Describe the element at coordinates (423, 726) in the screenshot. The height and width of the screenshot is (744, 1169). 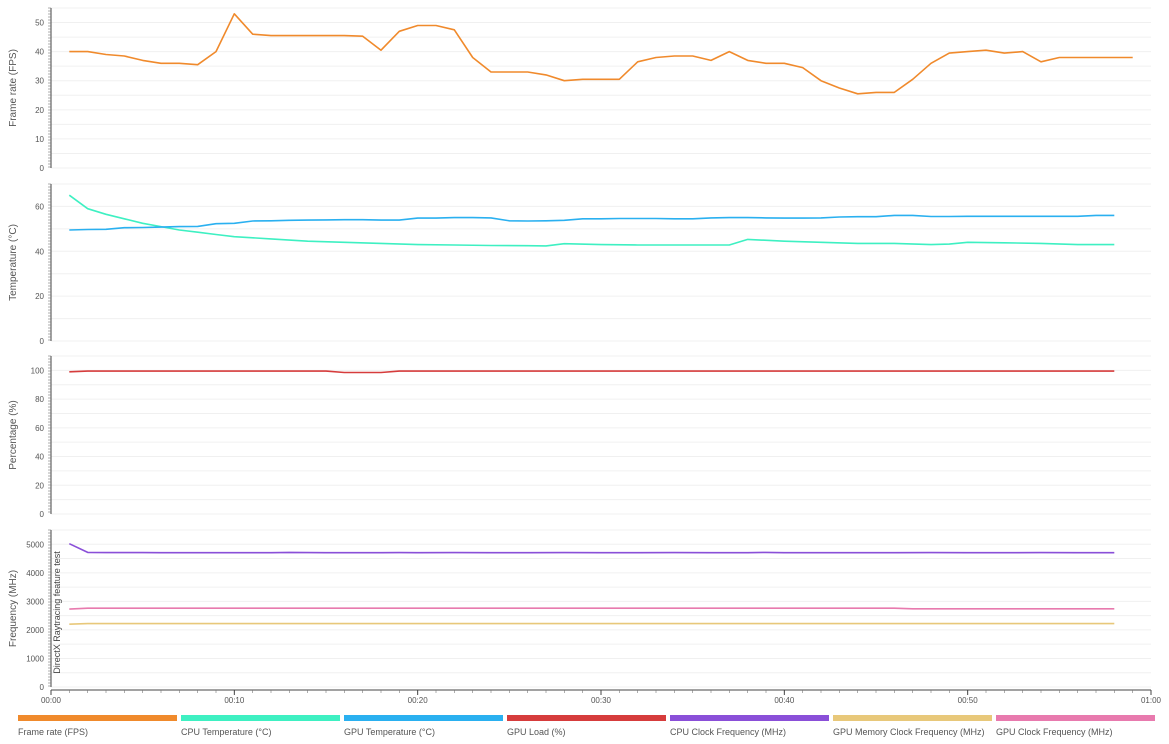
I see `legend-item-gpu-temperature: GPU Temperature (°C)` at that location.